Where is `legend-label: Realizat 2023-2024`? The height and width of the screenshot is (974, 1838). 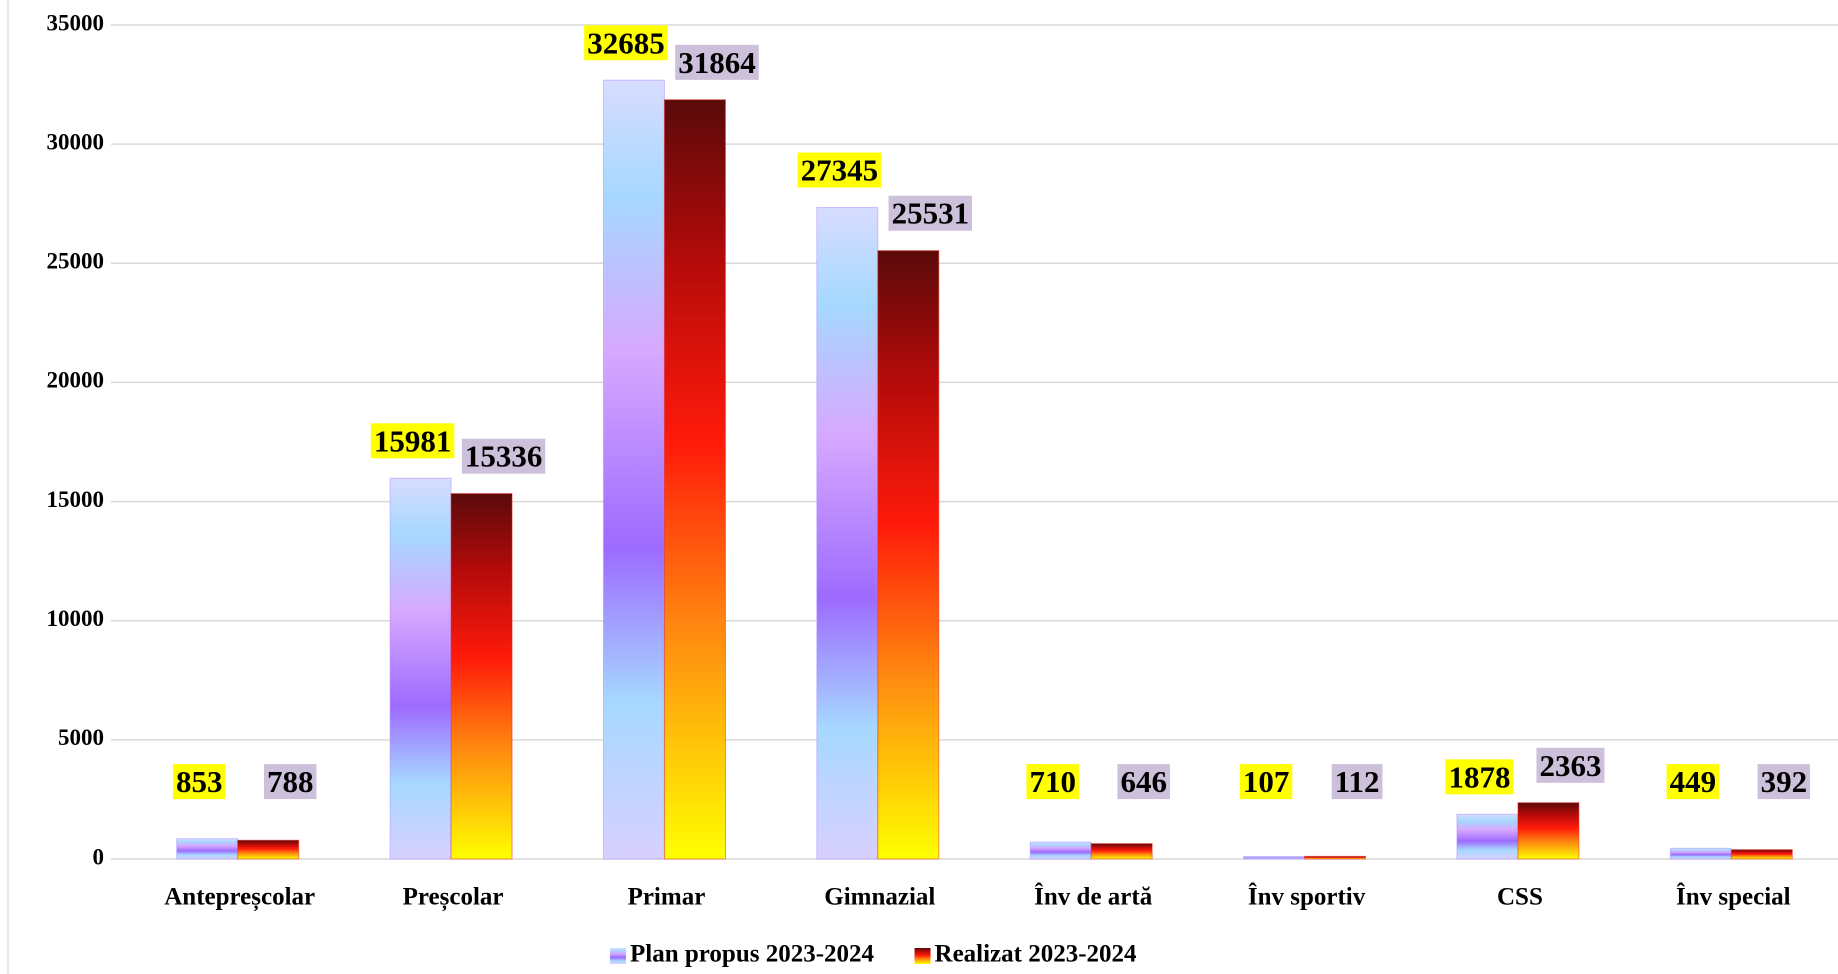 legend-label: Realizat 2023-2024 is located at coordinates (1036, 954).